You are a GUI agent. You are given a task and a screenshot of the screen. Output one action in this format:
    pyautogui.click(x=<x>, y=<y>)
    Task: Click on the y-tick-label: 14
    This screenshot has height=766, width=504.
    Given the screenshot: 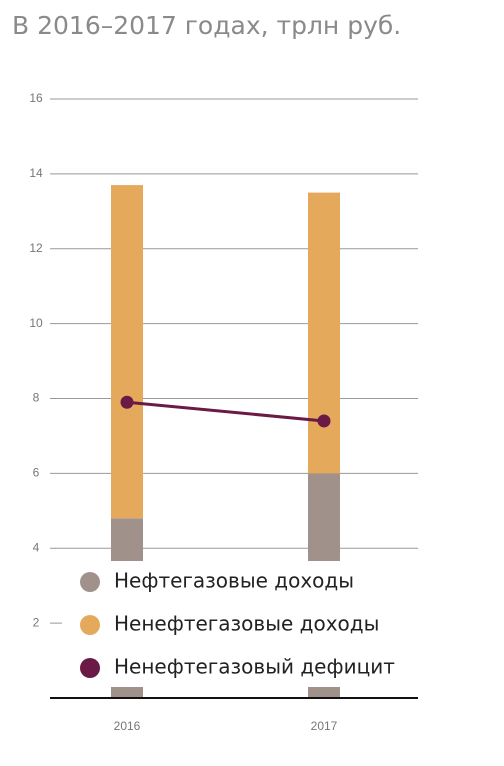 What is the action you would take?
    pyautogui.click(x=36, y=173)
    